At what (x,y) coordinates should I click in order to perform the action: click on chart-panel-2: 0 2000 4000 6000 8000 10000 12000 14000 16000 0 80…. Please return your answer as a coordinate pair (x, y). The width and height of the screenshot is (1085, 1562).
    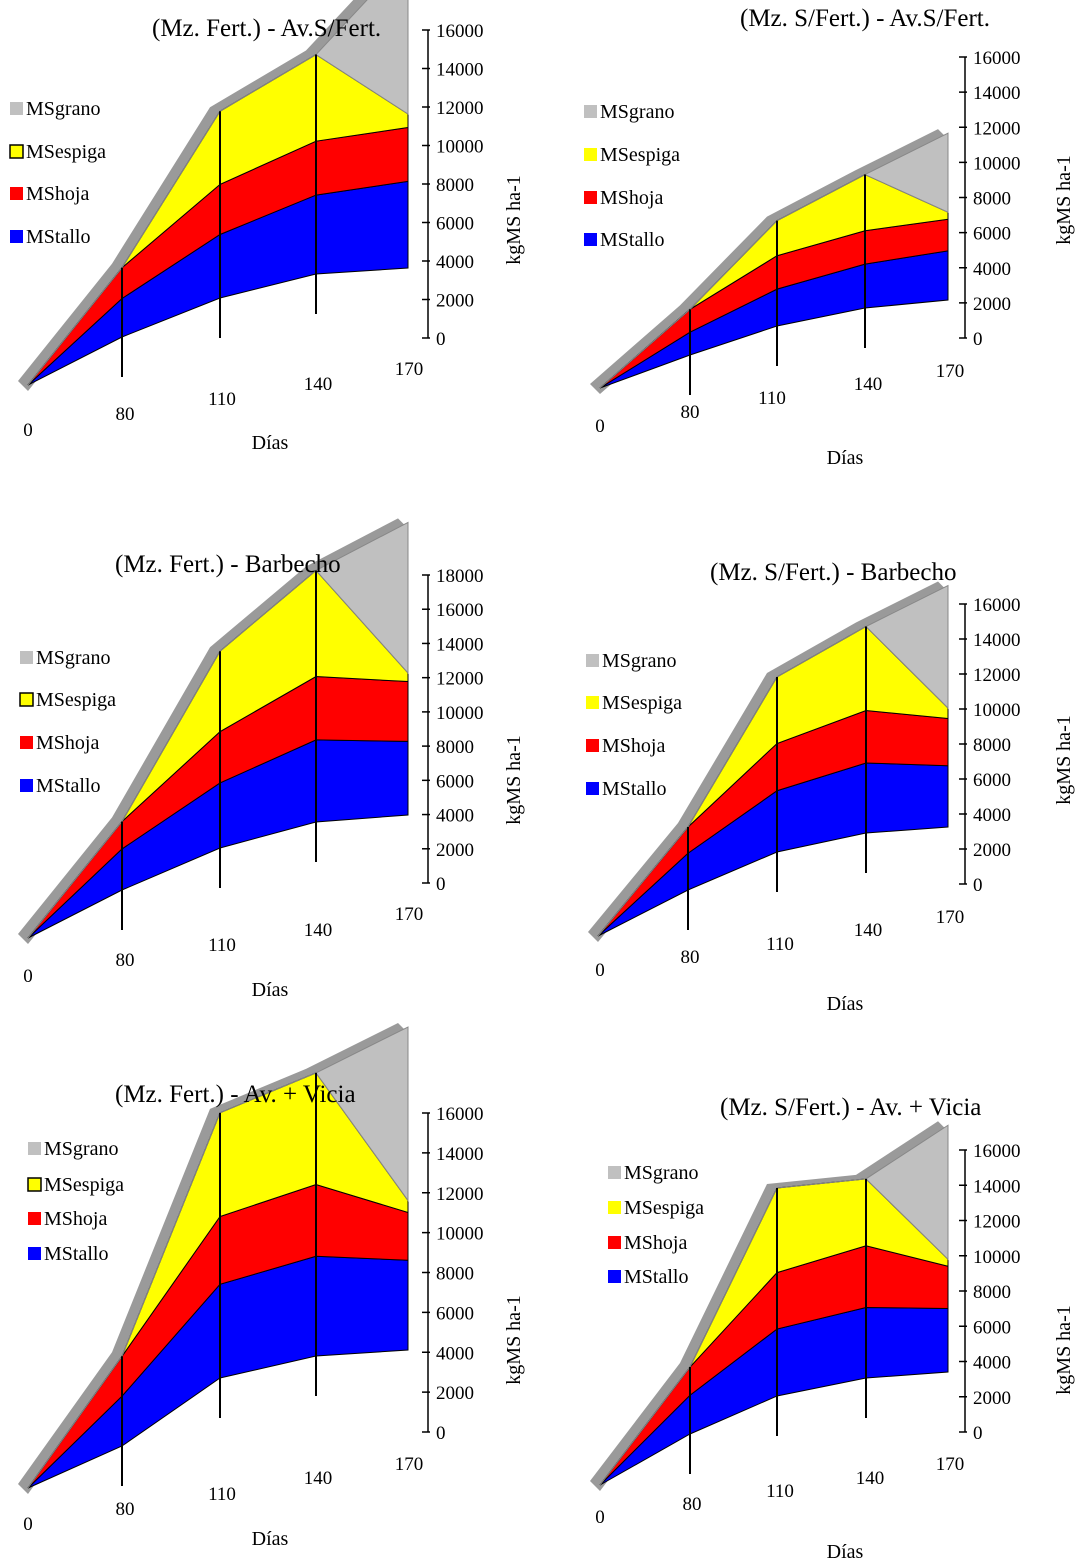
    Looking at the image, I should click on (829, 237).